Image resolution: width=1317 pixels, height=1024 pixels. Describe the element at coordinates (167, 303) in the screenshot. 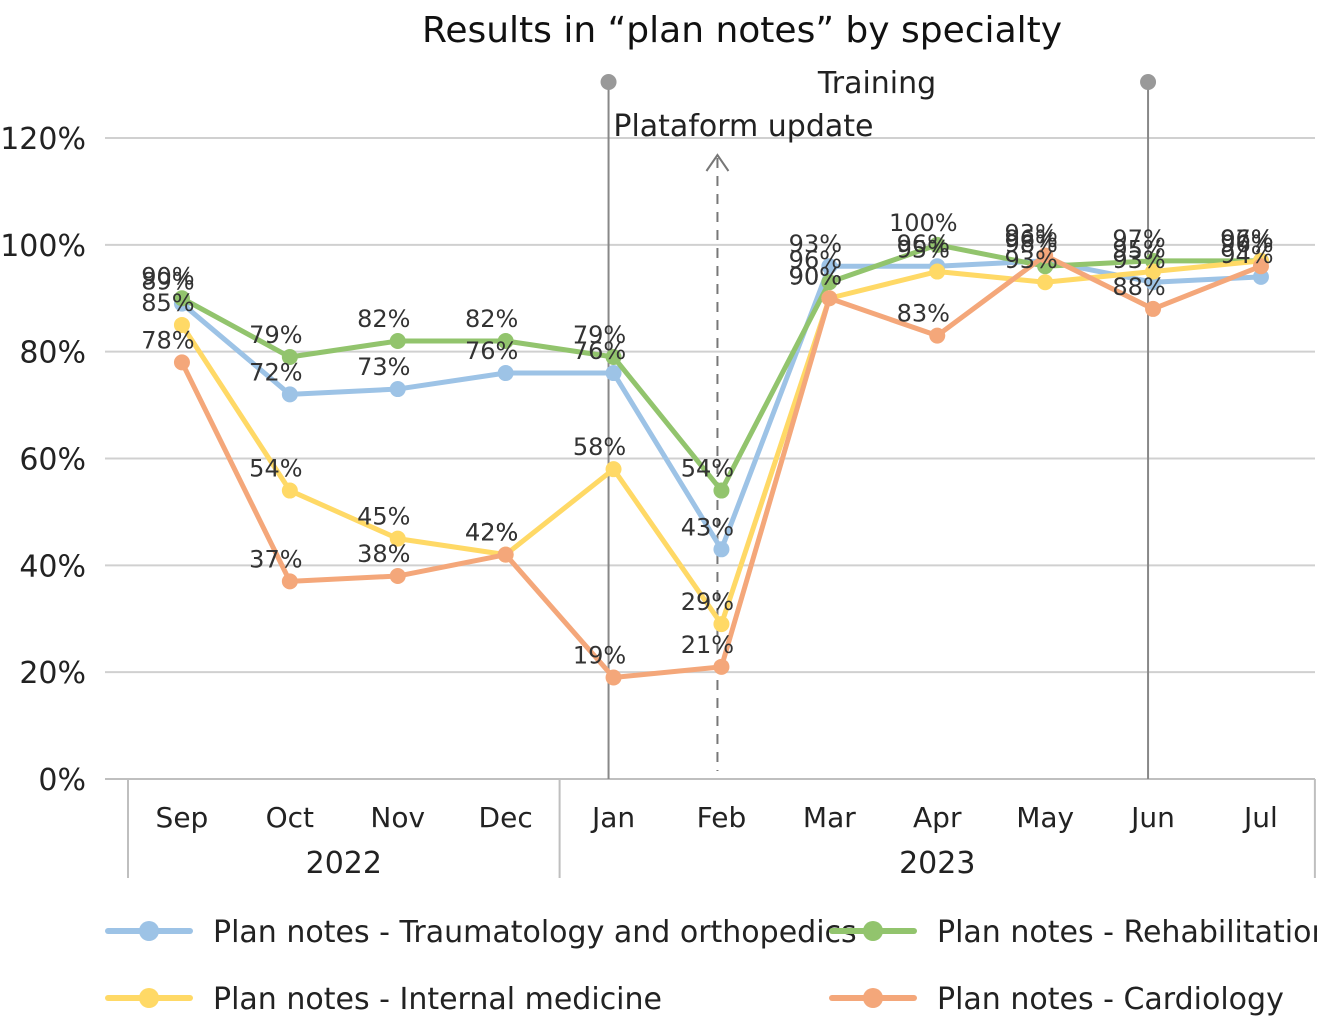

I see `data-label: 85%` at that location.